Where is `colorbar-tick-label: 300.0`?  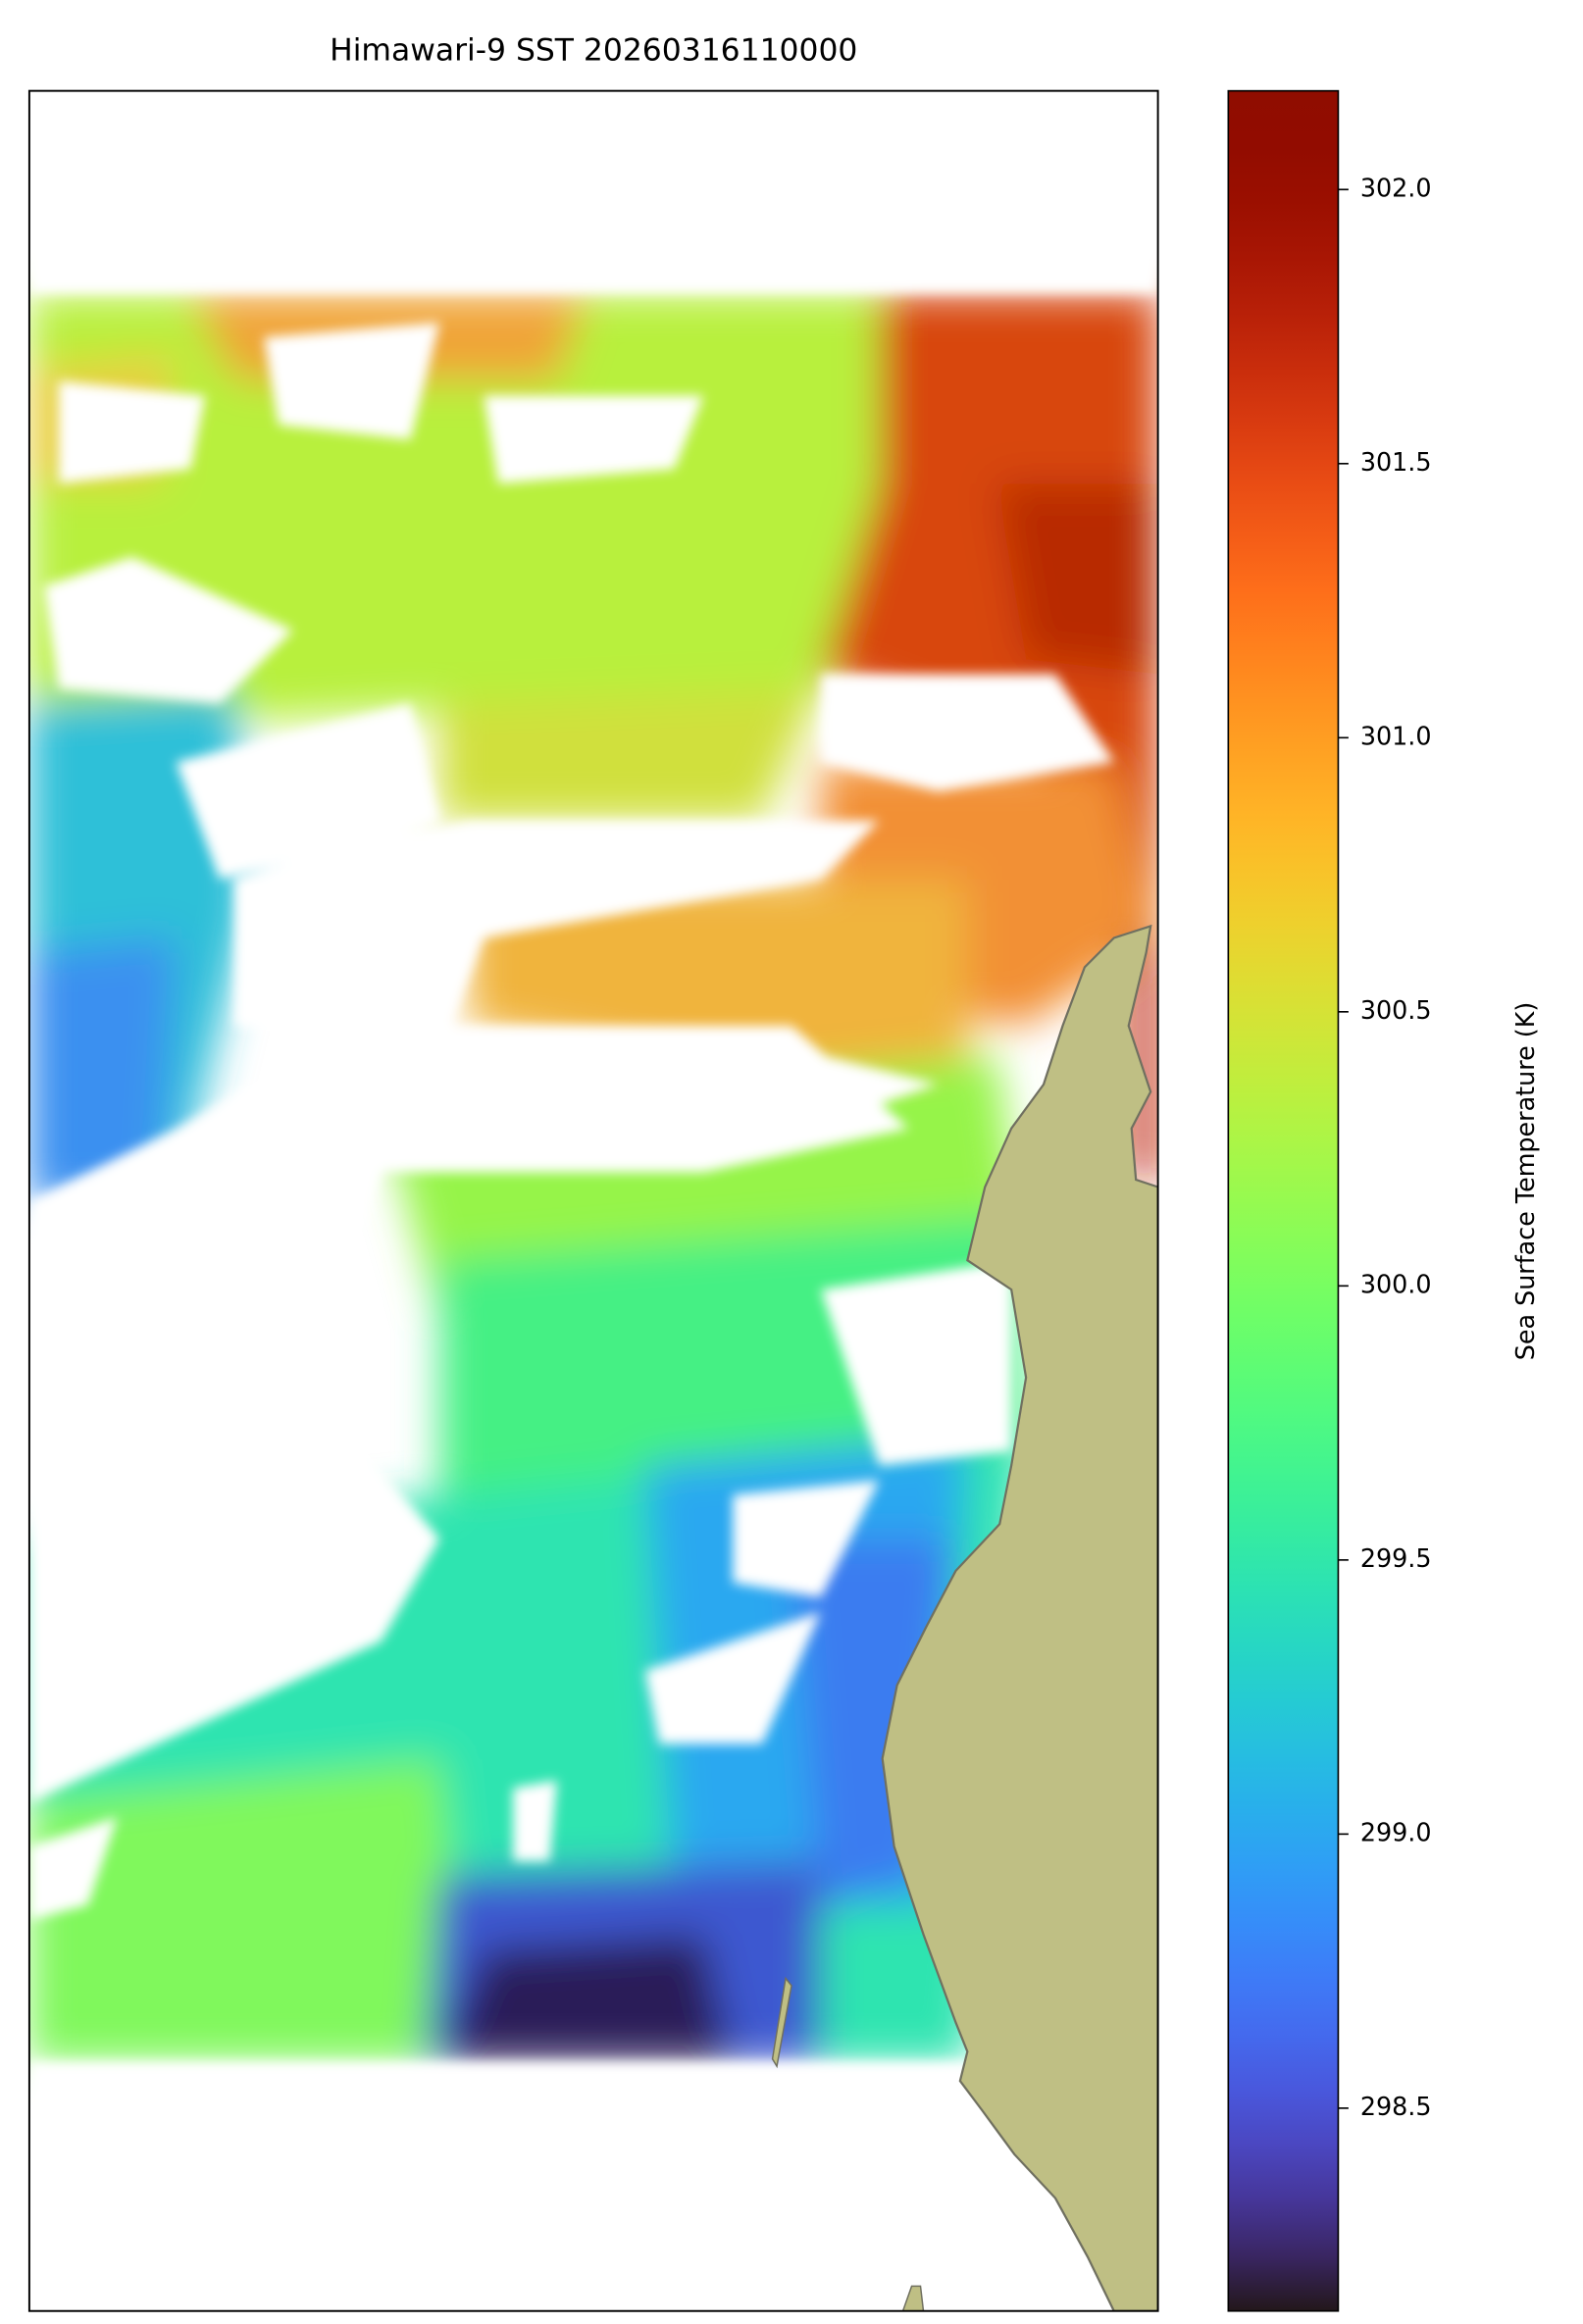 colorbar-tick-label: 300.0 is located at coordinates (1396, 1284).